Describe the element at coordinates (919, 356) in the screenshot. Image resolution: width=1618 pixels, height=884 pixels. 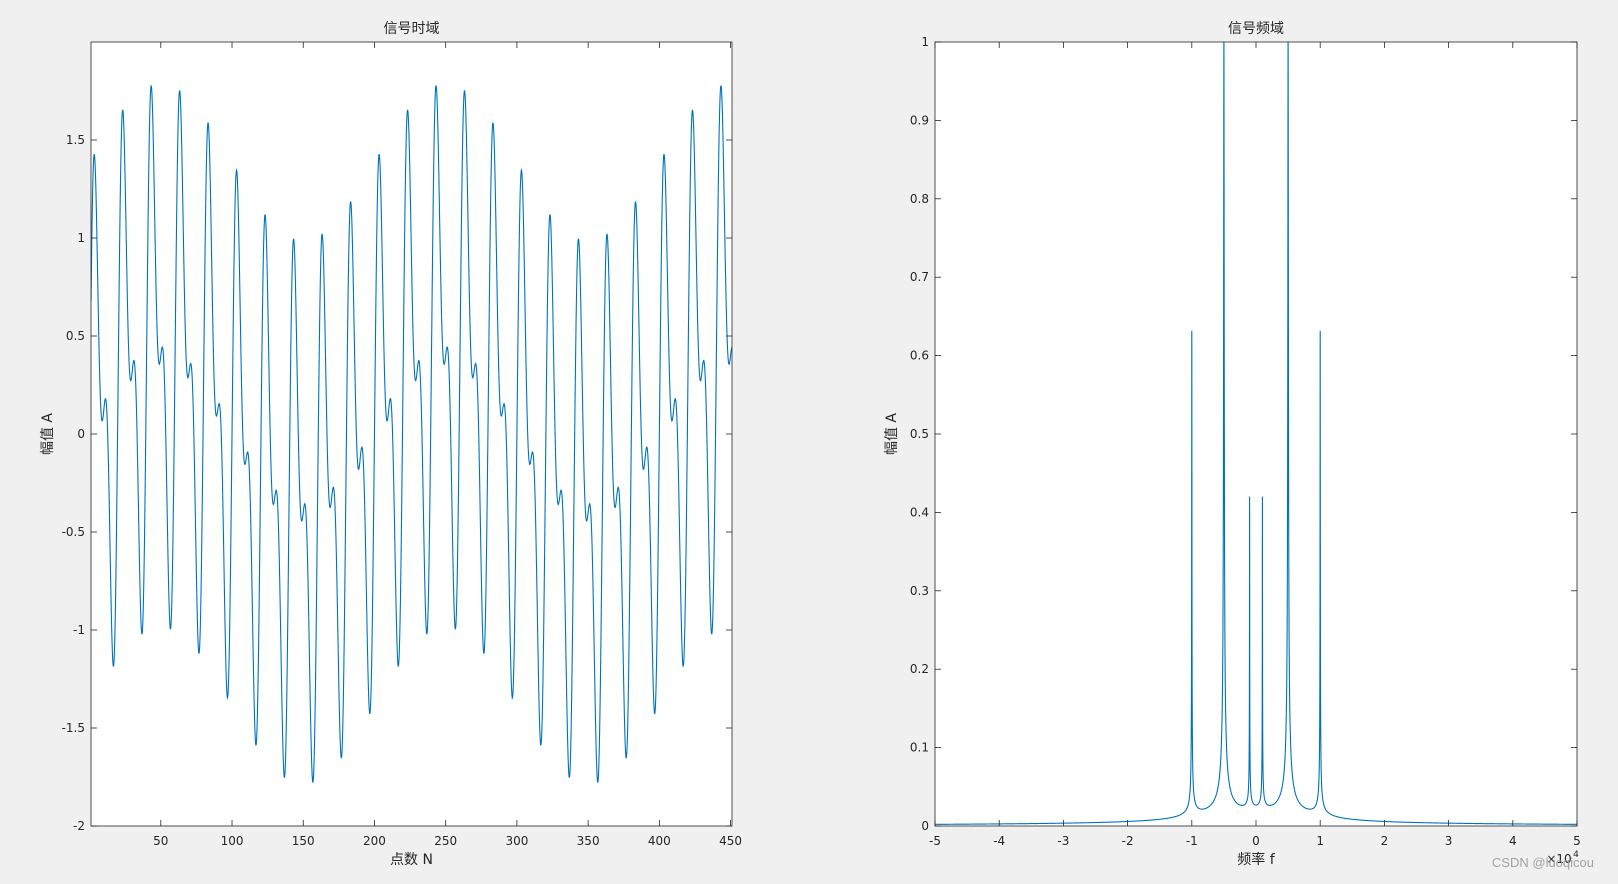
I see `y-tick-label: 0.6` at that location.